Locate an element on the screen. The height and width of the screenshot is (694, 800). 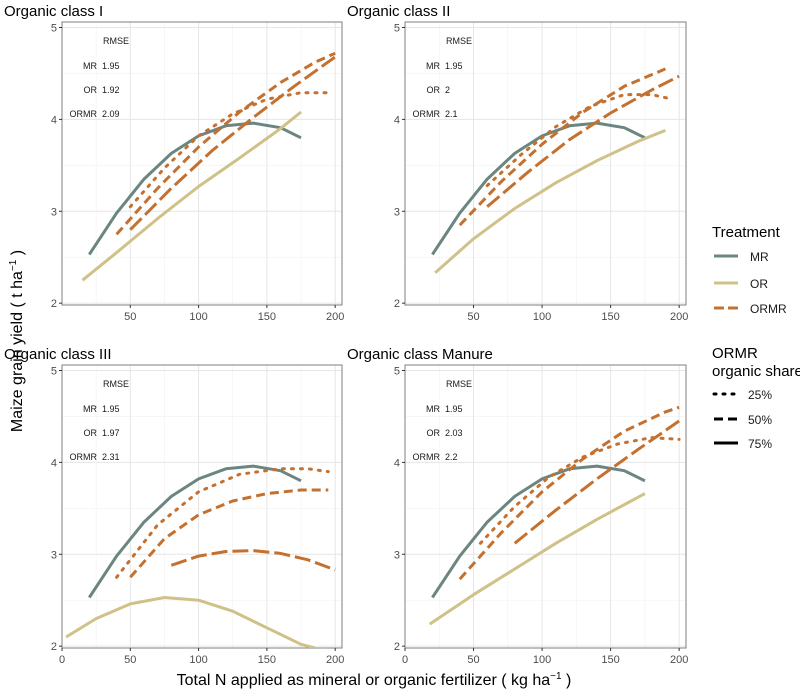
panel-title: Organic class II is located at coordinates (398, 11).